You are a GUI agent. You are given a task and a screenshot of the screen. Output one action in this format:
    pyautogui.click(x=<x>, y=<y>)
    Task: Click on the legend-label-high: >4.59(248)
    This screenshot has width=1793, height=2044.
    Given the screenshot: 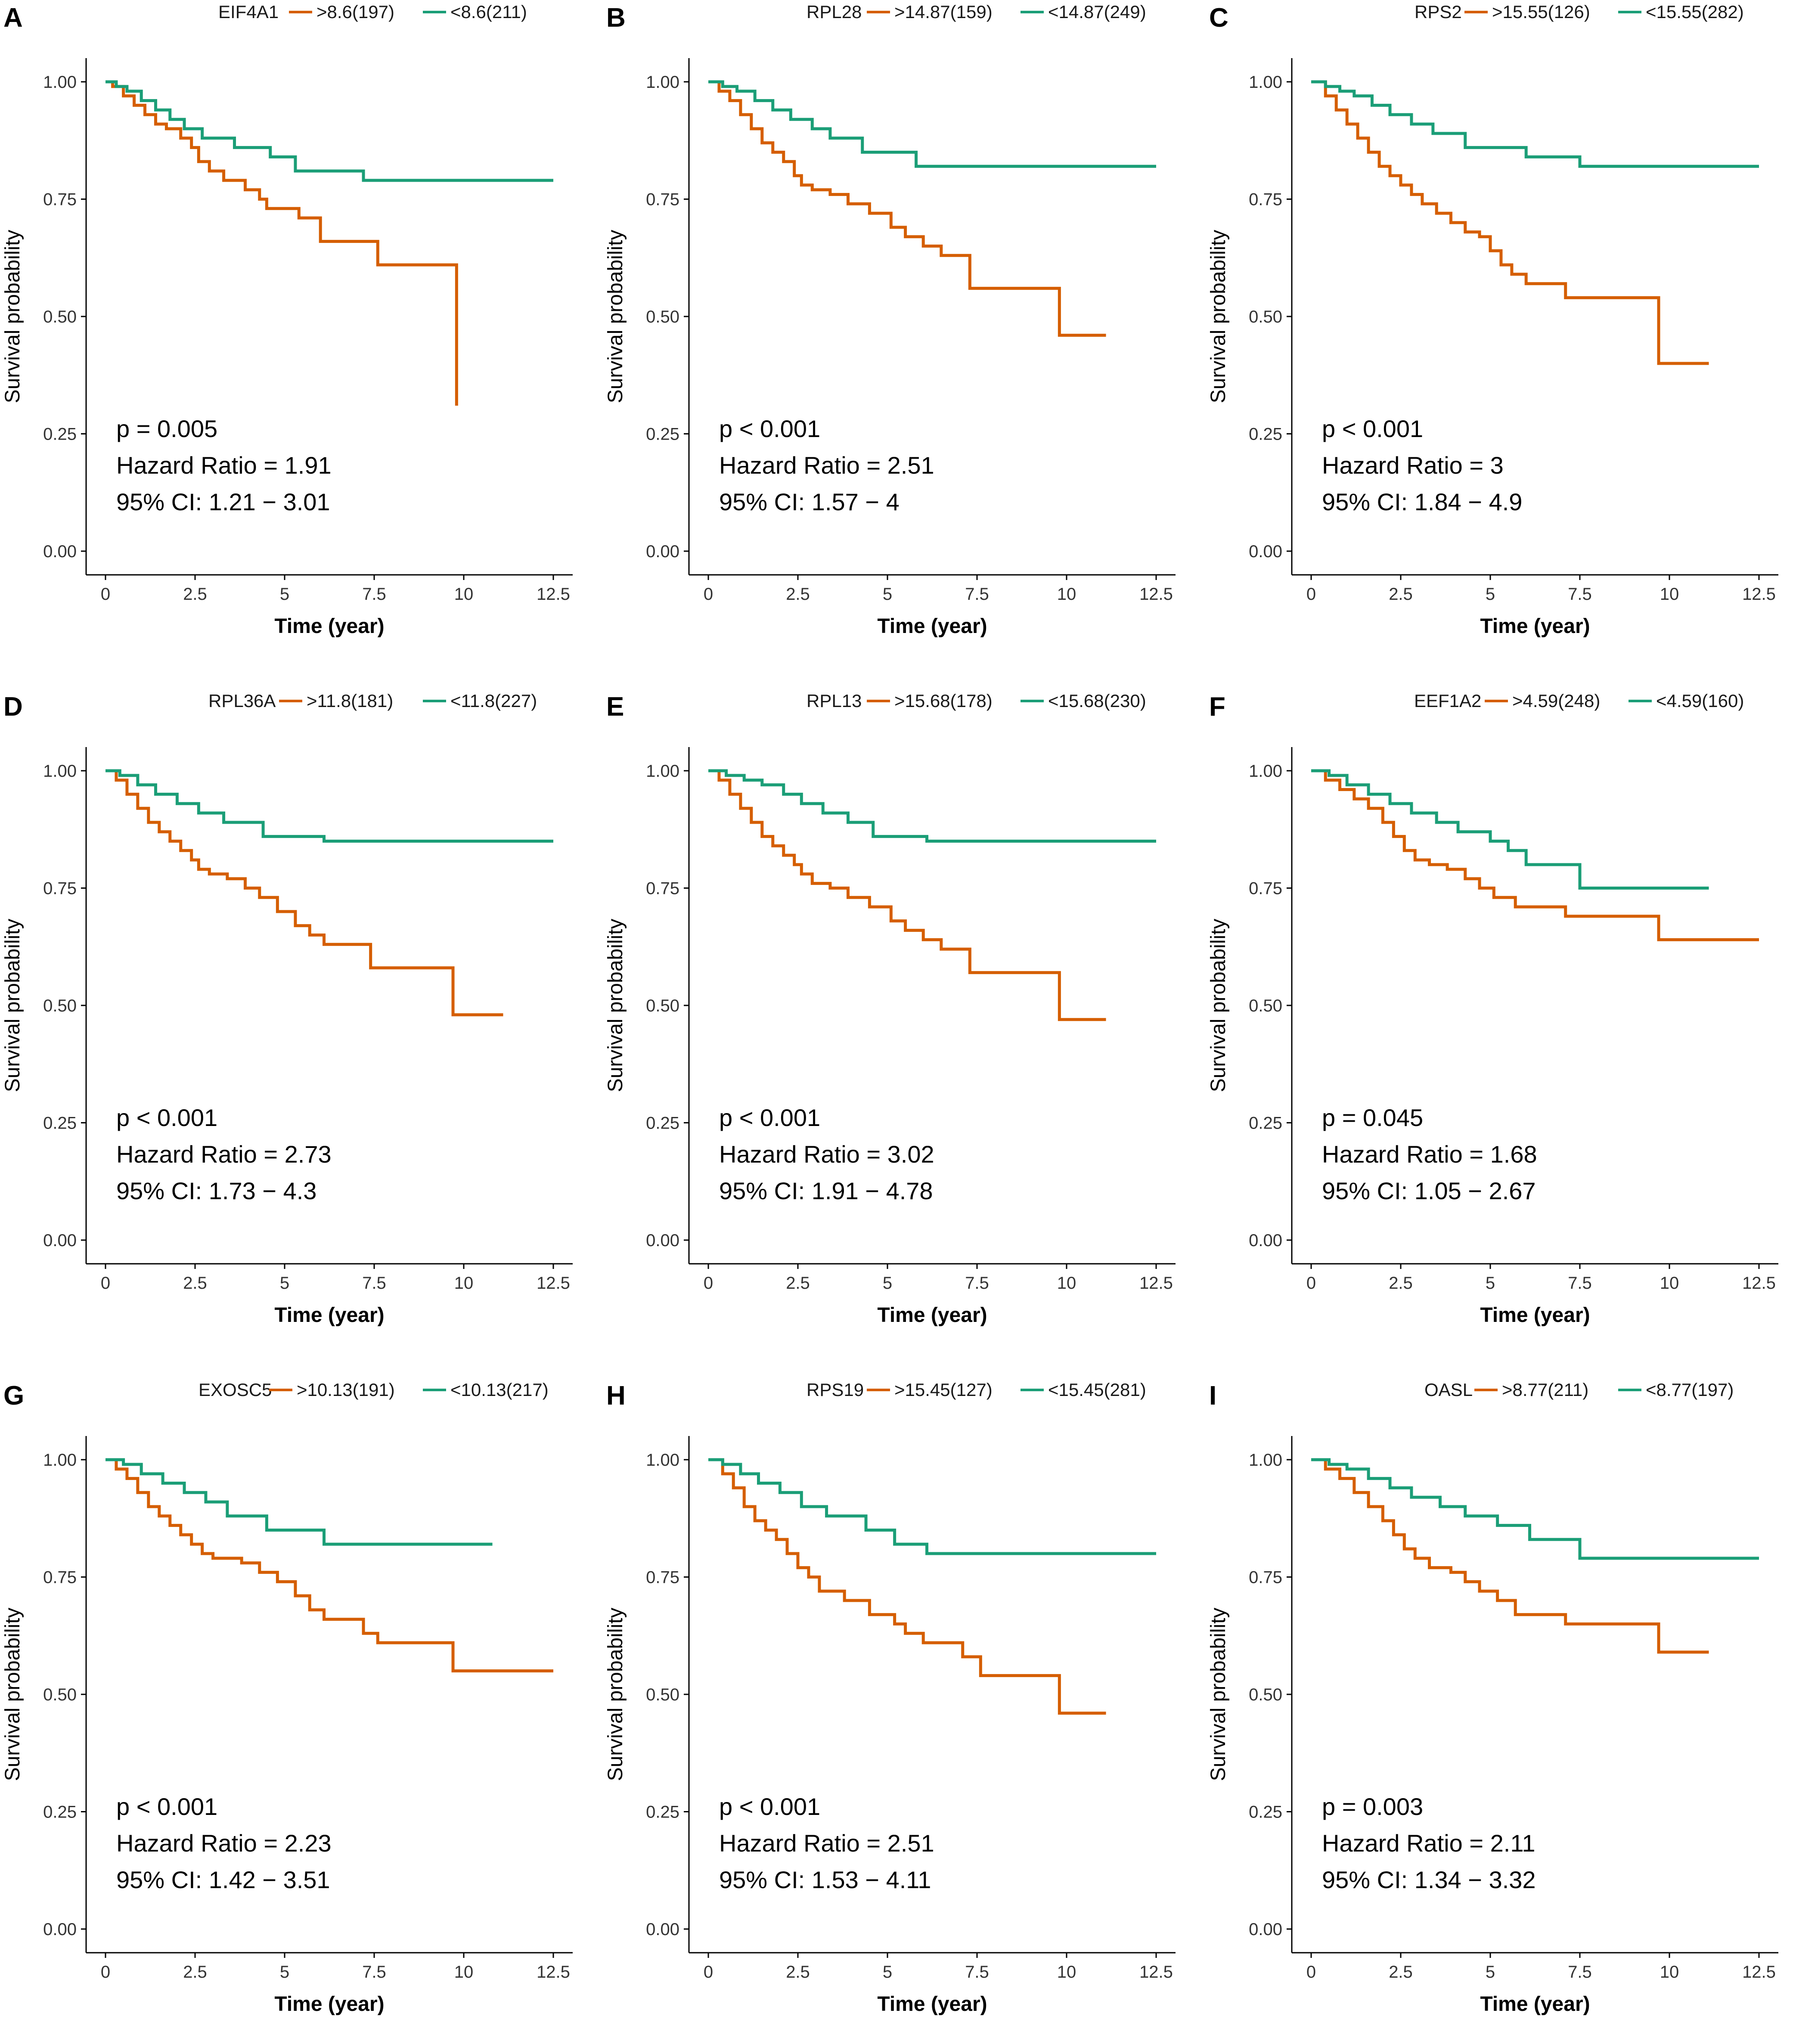 What is the action you would take?
    pyautogui.click(x=1556, y=701)
    